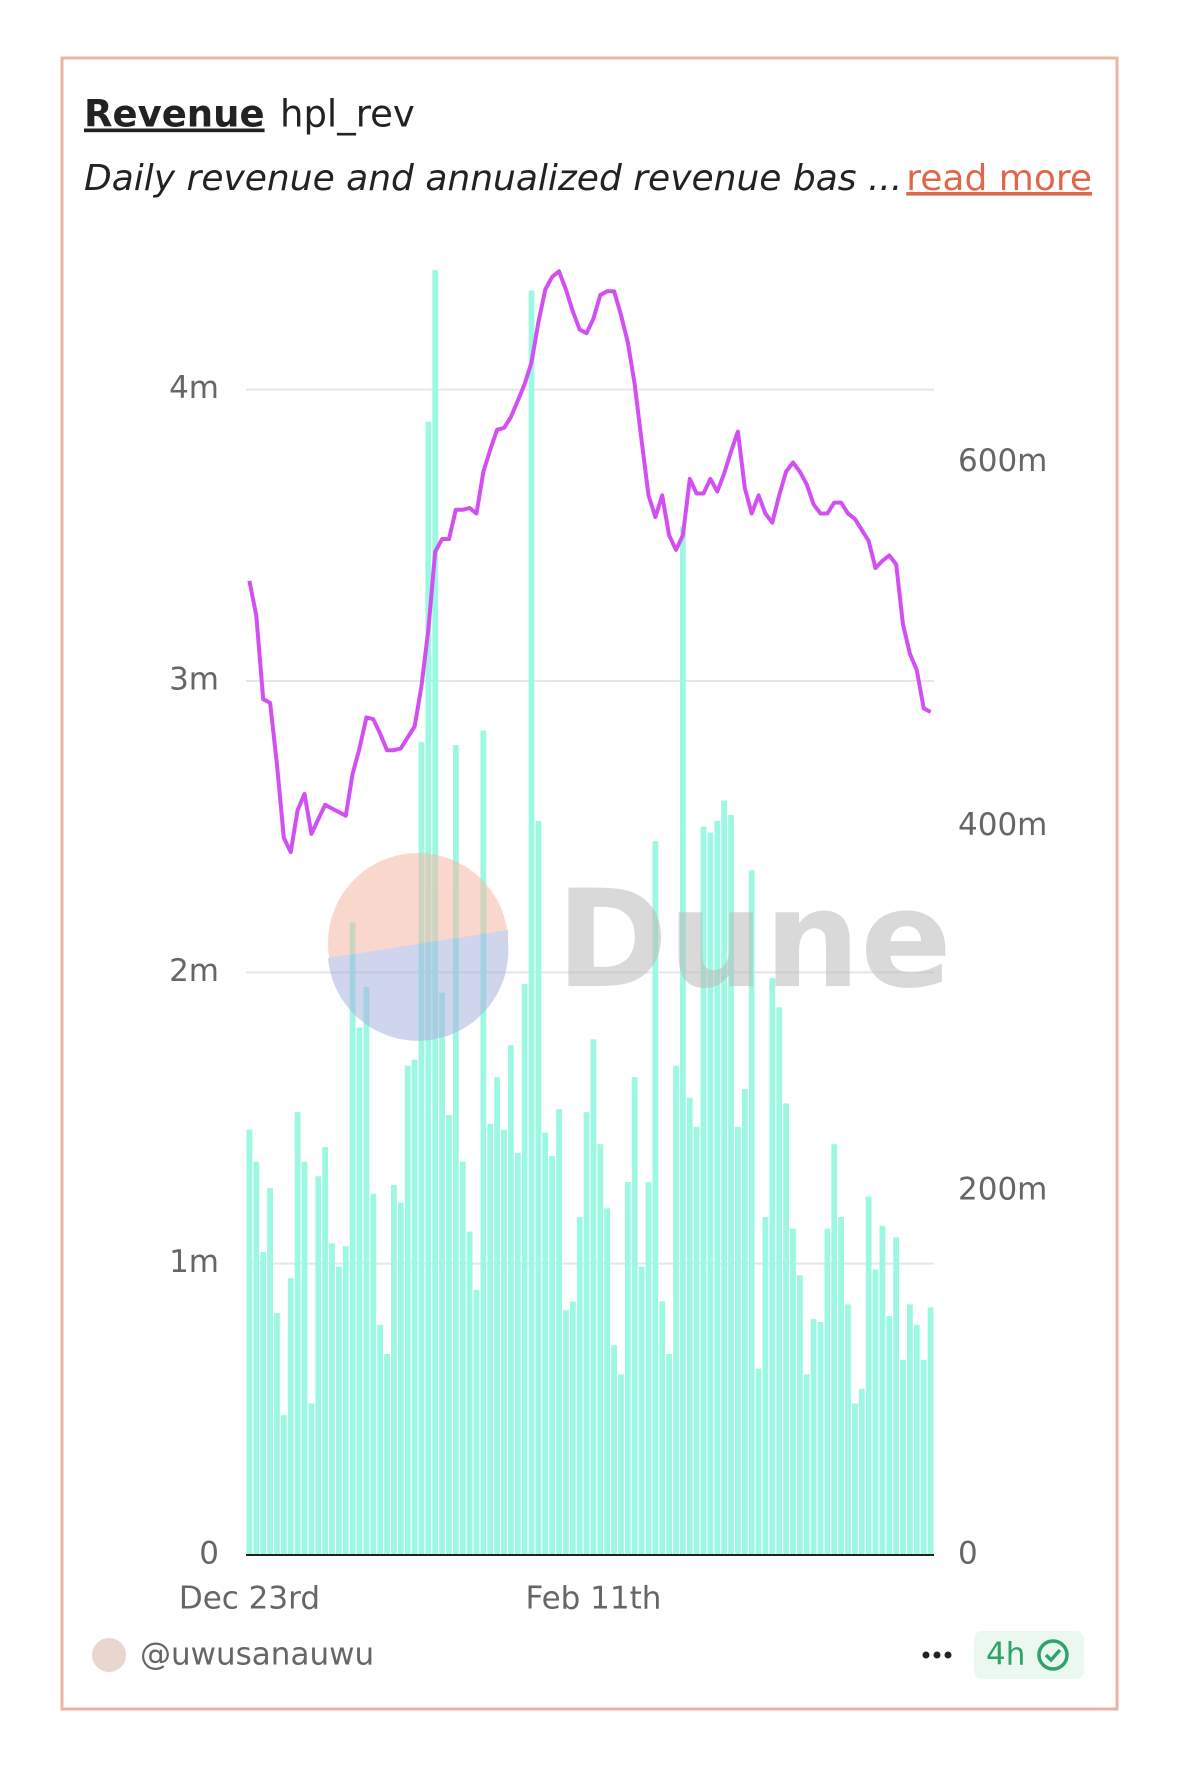  What do you see at coordinates (1002, 1189) in the screenshot?
I see `y2-tick-label: 200m` at bounding box center [1002, 1189].